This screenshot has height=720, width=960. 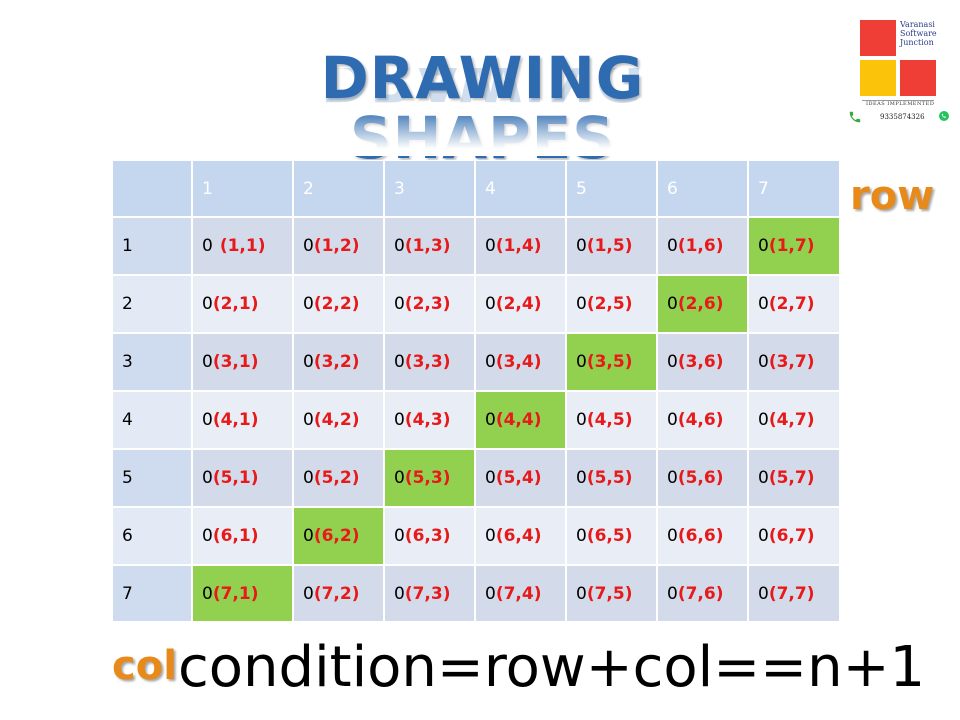 I want to click on table-cell: 0 (4,1), so click(x=242, y=420).